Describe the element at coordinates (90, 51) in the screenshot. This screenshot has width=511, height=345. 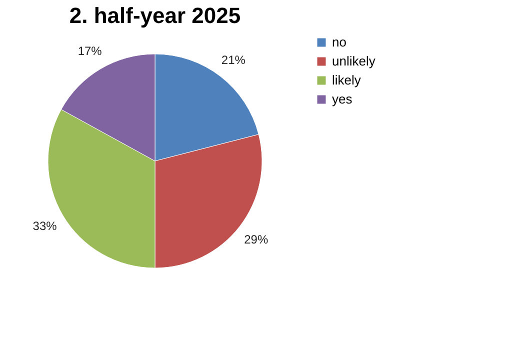
I see `data-label: 17%` at that location.